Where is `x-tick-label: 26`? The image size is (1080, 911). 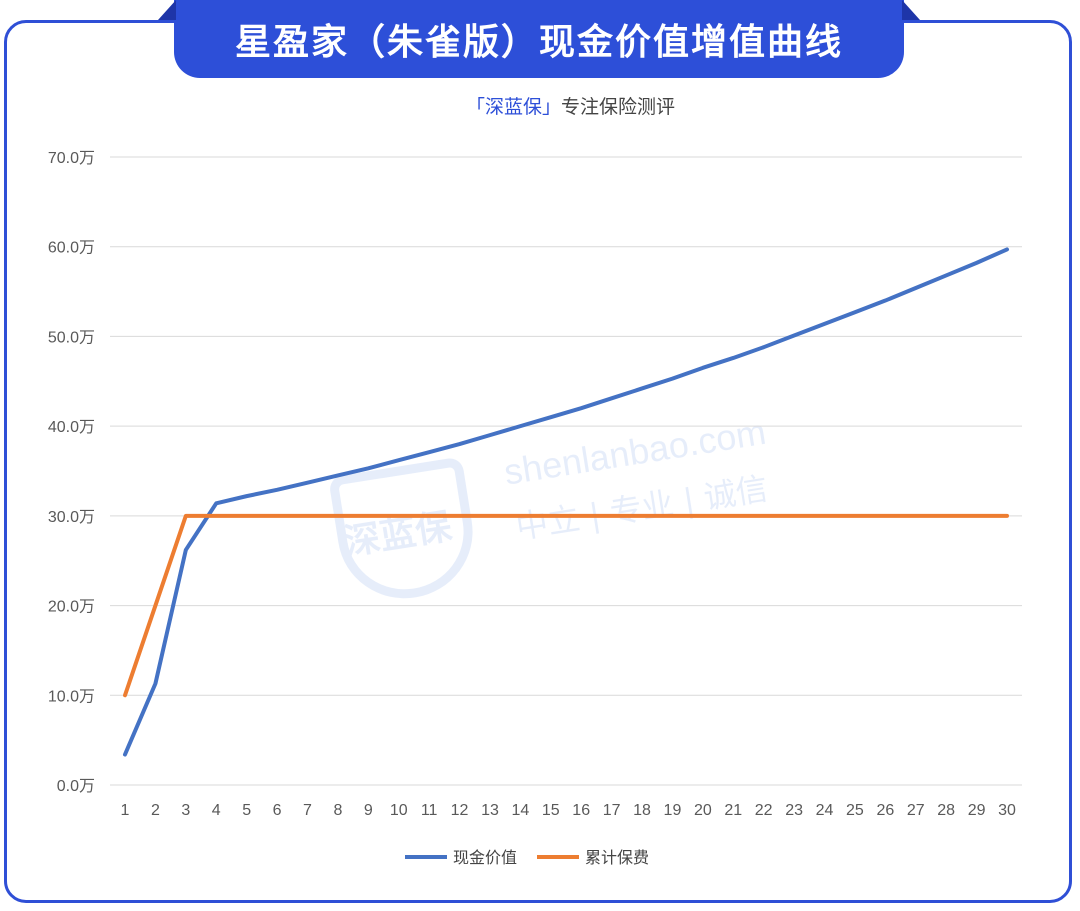 x-tick-label: 26 is located at coordinates (885, 810).